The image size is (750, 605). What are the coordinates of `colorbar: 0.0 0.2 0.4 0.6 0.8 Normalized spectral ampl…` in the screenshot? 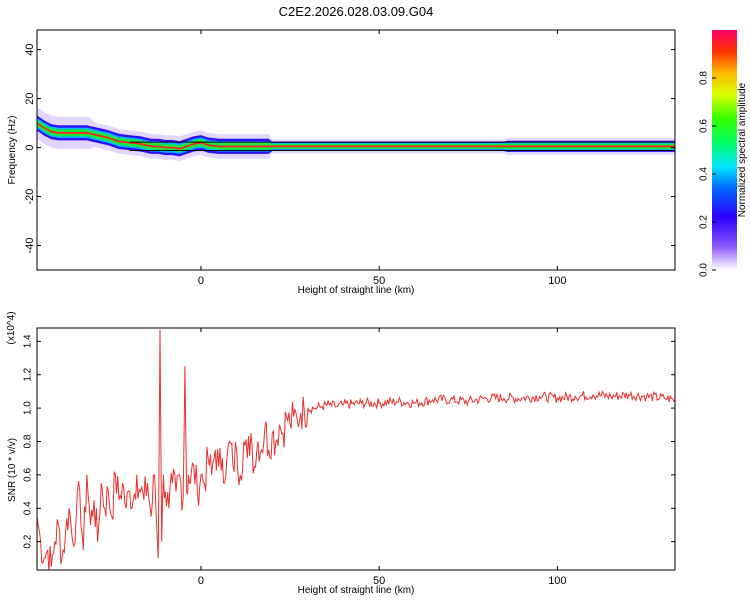 It's located at (723, 153).